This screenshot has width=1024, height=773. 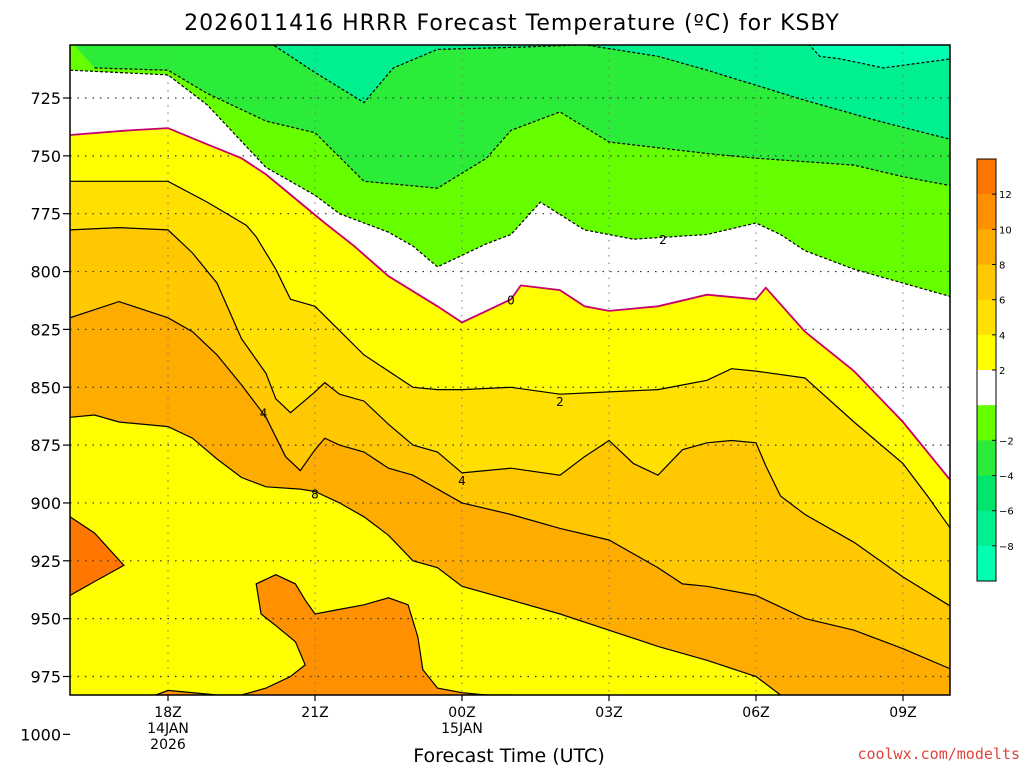 What do you see at coordinates (45, 416) in the screenshot?
I see `y-axis: 725 750 775 800 825 850 875 900 925 950 975 1000` at bounding box center [45, 416].